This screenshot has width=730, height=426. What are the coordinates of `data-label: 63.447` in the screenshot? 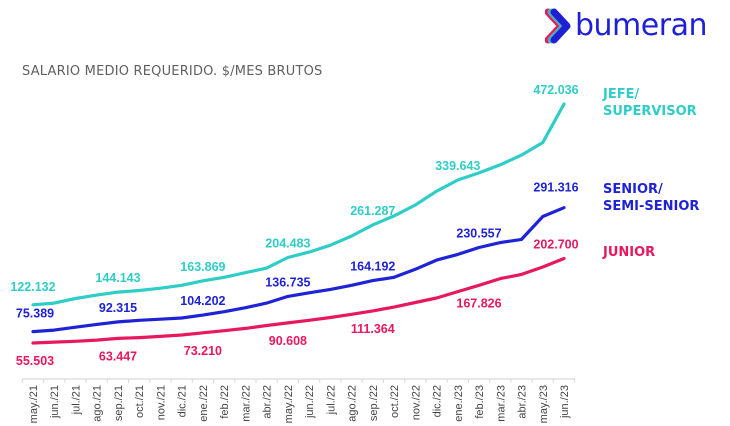 It's located at (118, 356).